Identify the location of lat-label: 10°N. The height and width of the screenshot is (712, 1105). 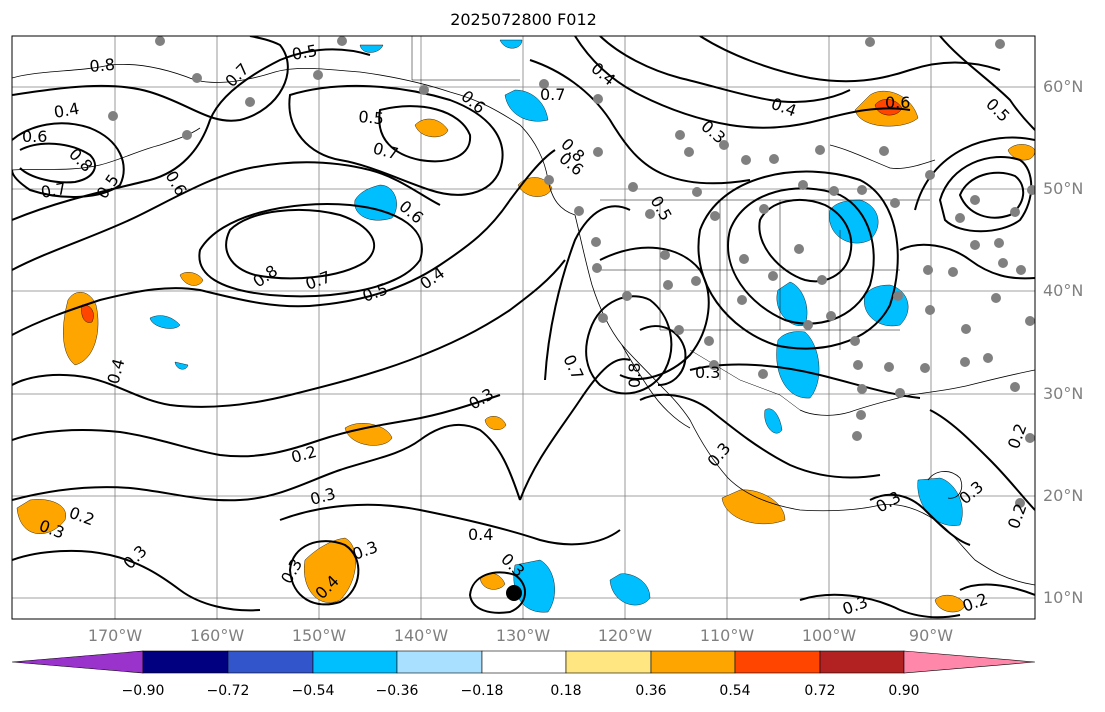
(1063, 597).